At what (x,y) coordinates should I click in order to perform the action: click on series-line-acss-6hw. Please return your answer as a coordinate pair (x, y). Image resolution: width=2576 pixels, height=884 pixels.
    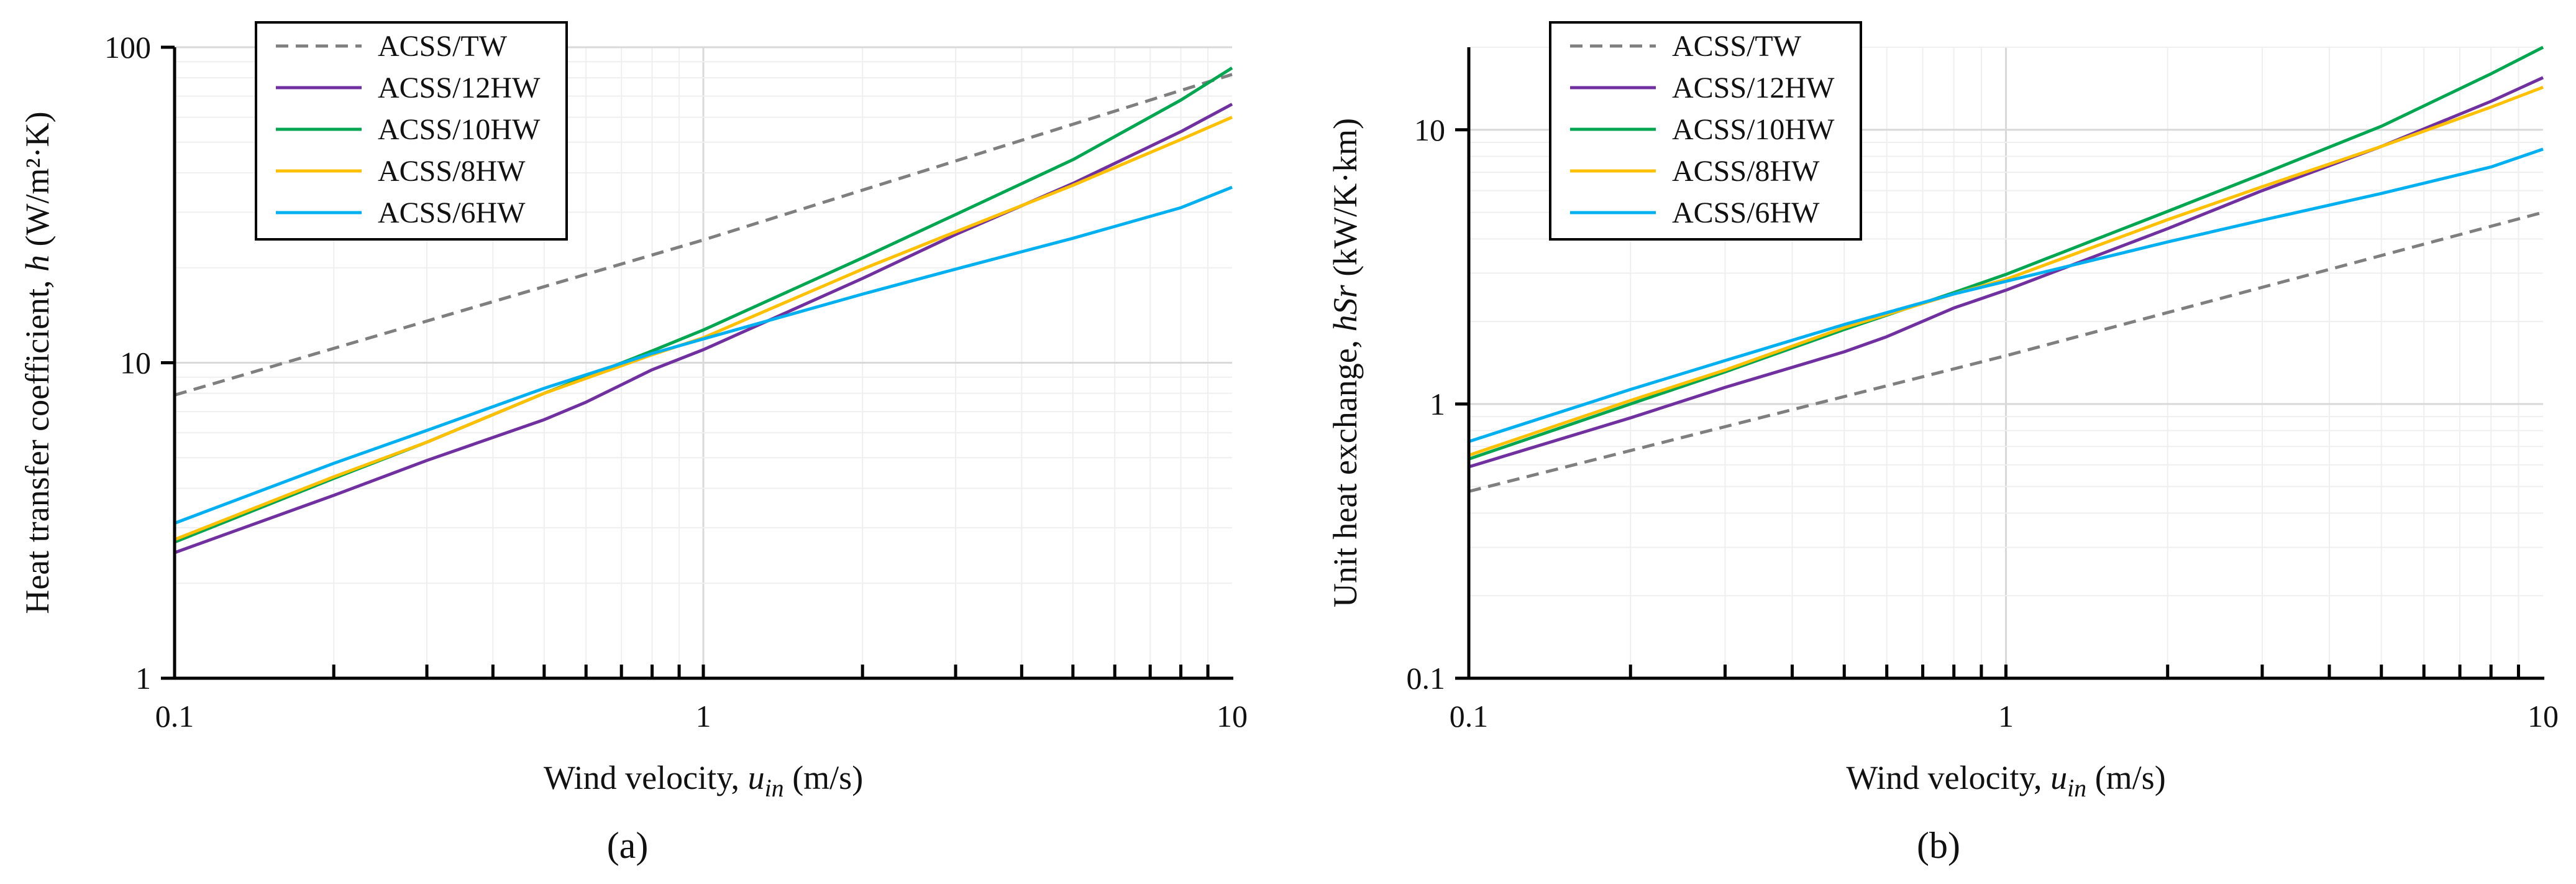
    Looking at the image, I should click on (2006, 295).